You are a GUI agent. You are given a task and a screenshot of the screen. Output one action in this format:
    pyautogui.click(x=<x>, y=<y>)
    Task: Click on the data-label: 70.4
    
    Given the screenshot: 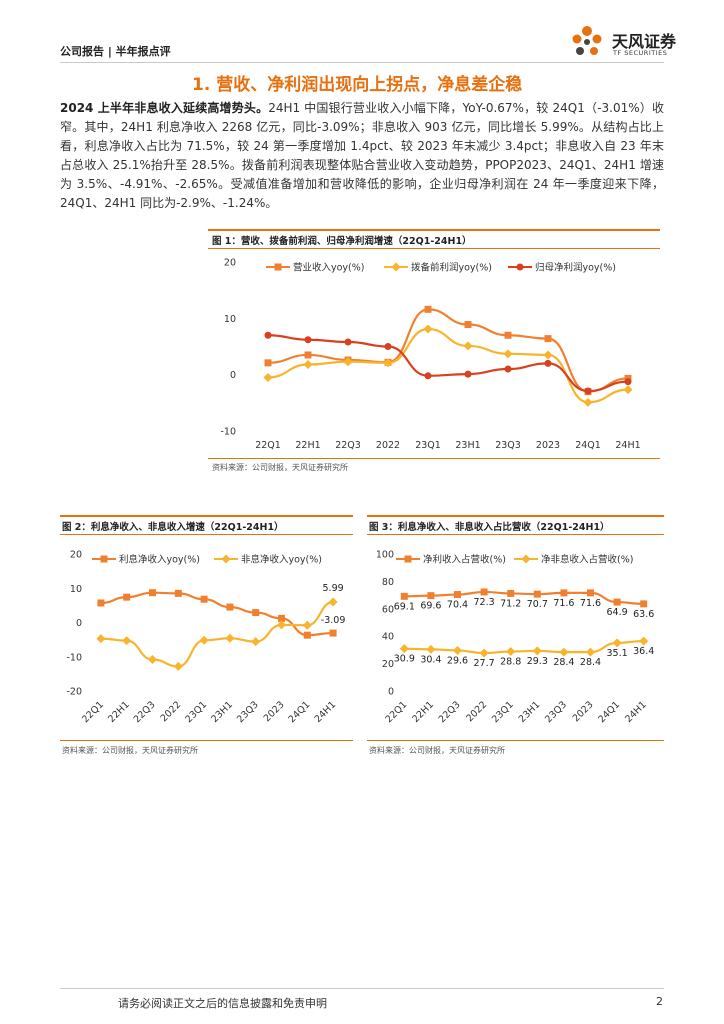 What is the action you would take?
    pyautogui.click(x=457, y=605)
    